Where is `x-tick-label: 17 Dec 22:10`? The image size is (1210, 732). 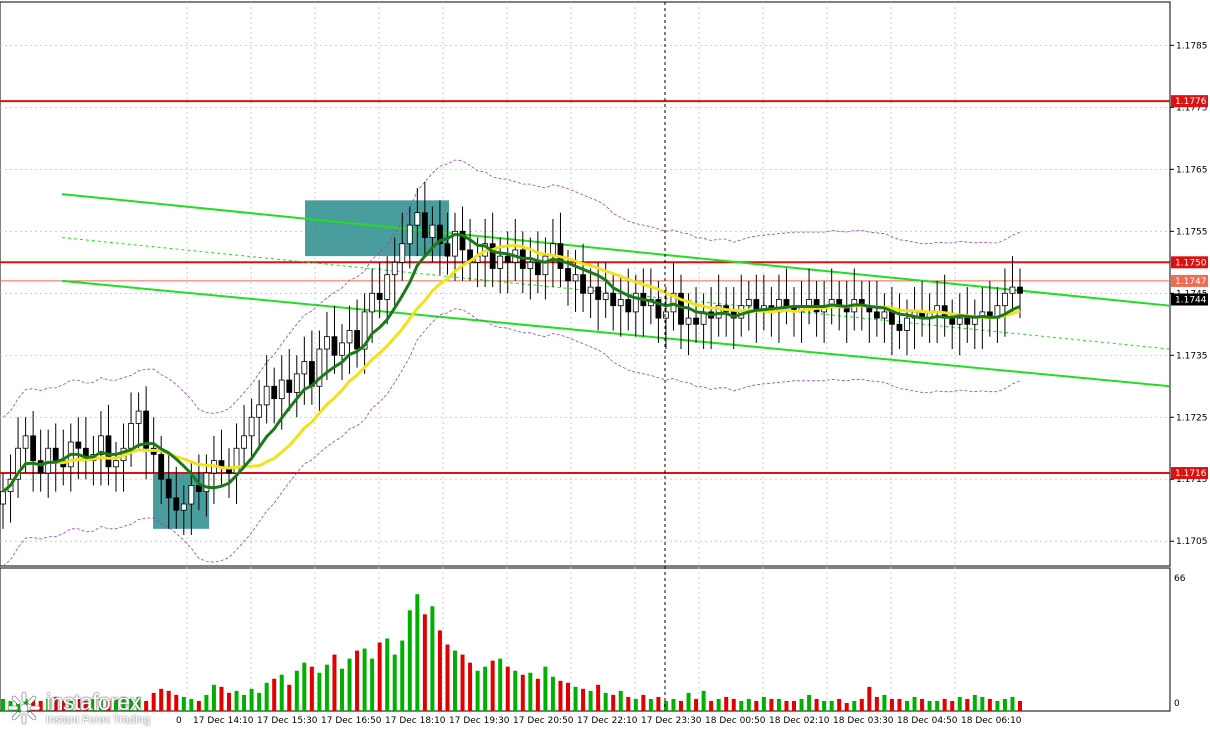
x-tick-label: 17 Dec 22:10 is located at coordinates (607, 721).